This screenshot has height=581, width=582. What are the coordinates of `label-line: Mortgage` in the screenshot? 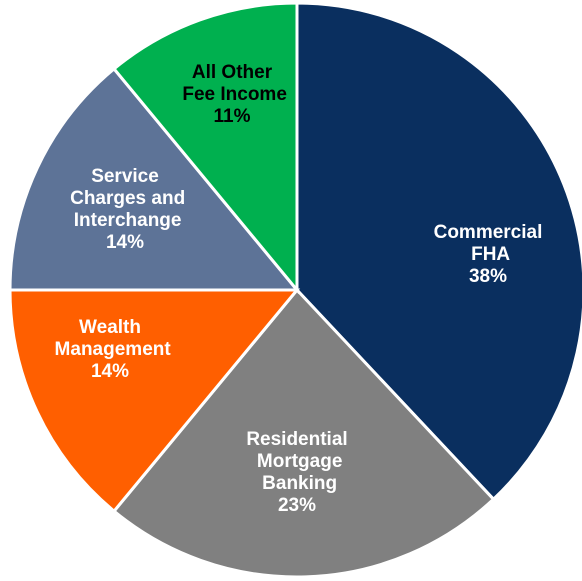 It's located at (297, 461).